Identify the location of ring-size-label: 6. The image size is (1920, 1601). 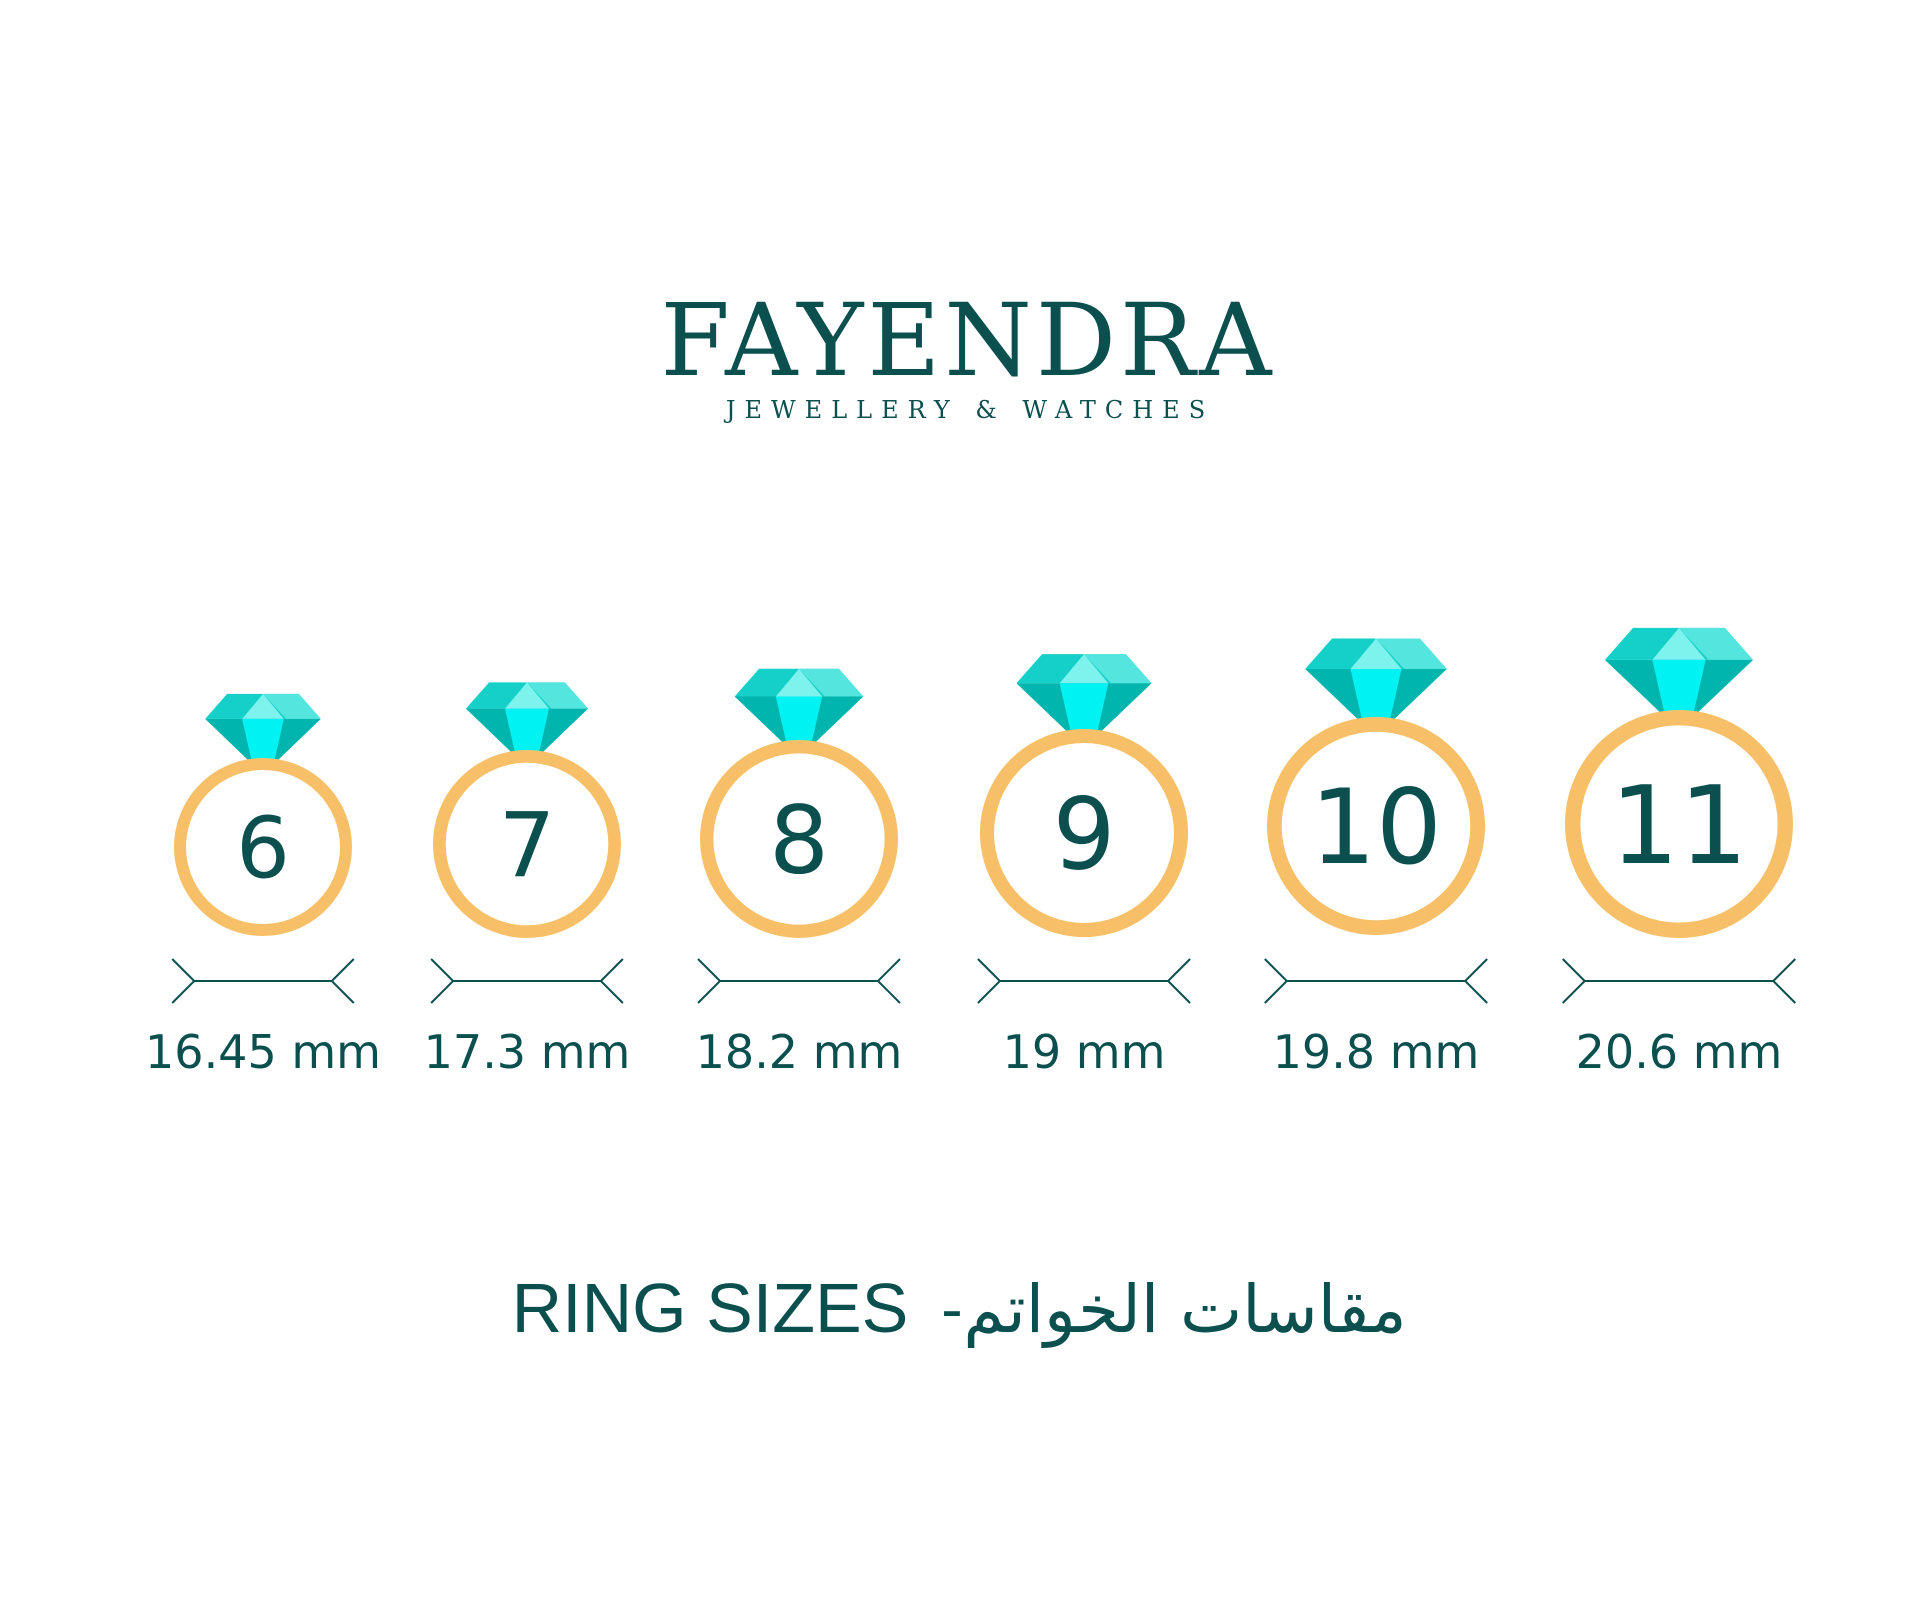
(263, 848).